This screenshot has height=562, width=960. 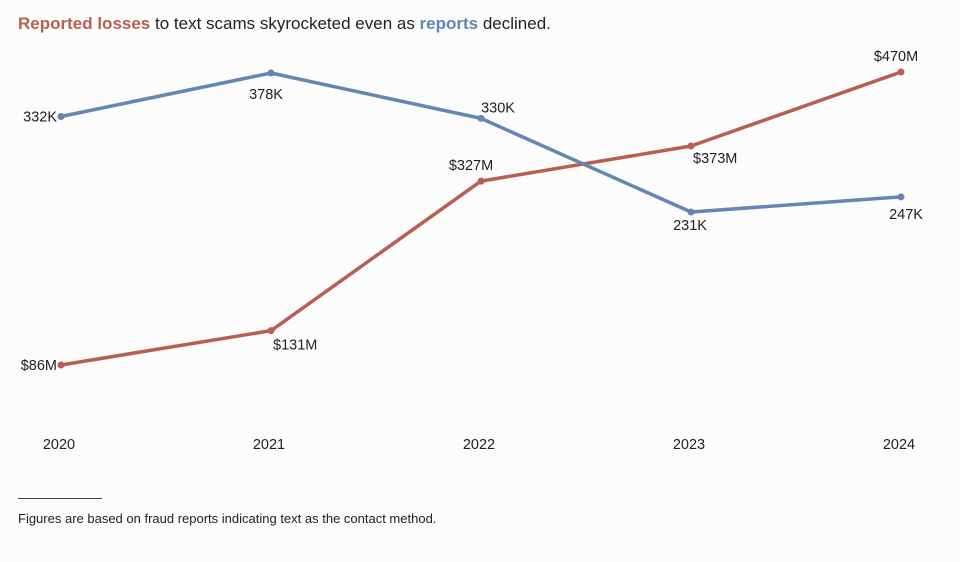 What do you see at coordinates (691, 212) in the screenshot?
I see `reports-point-2023` at bounding box center [691, 212].